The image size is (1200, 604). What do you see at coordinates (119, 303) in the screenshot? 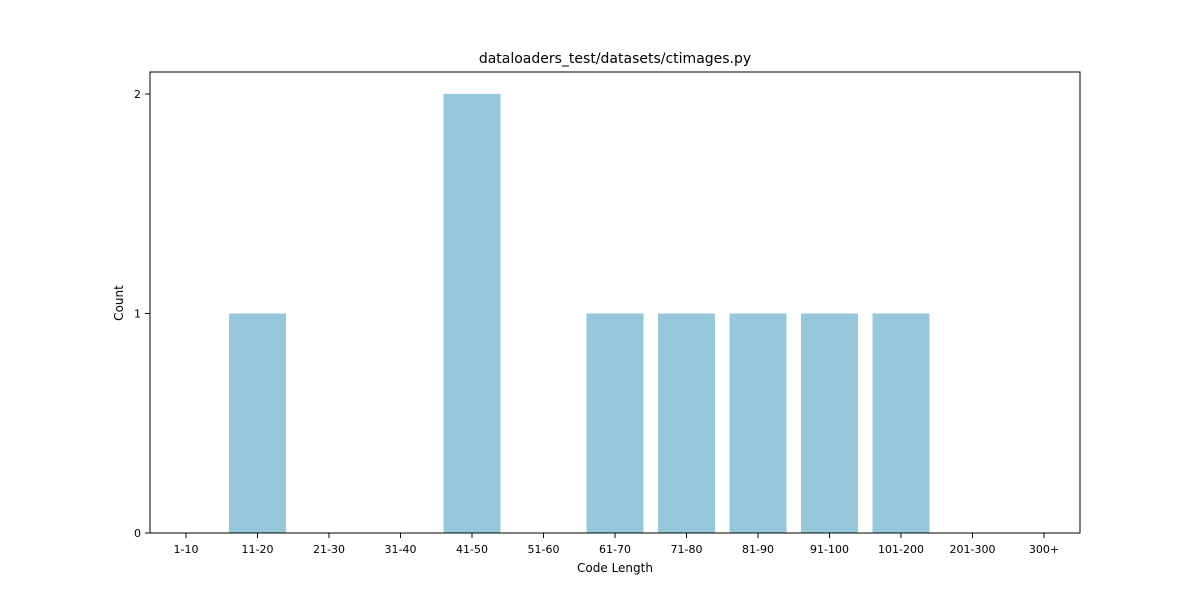
I see `y-axis-label: Count` at bounding box center [119, 303].